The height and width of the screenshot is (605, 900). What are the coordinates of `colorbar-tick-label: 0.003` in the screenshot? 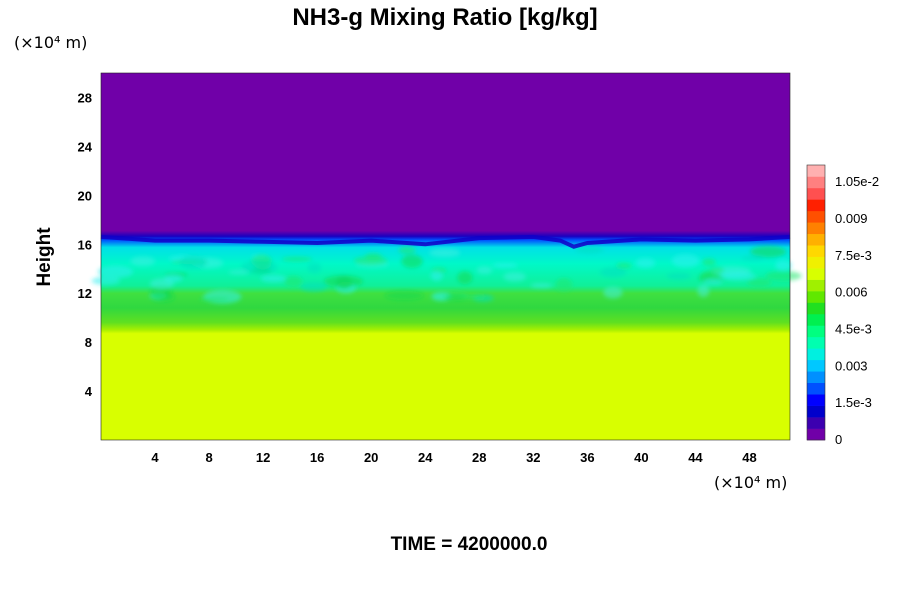 It's located at (851, 365).